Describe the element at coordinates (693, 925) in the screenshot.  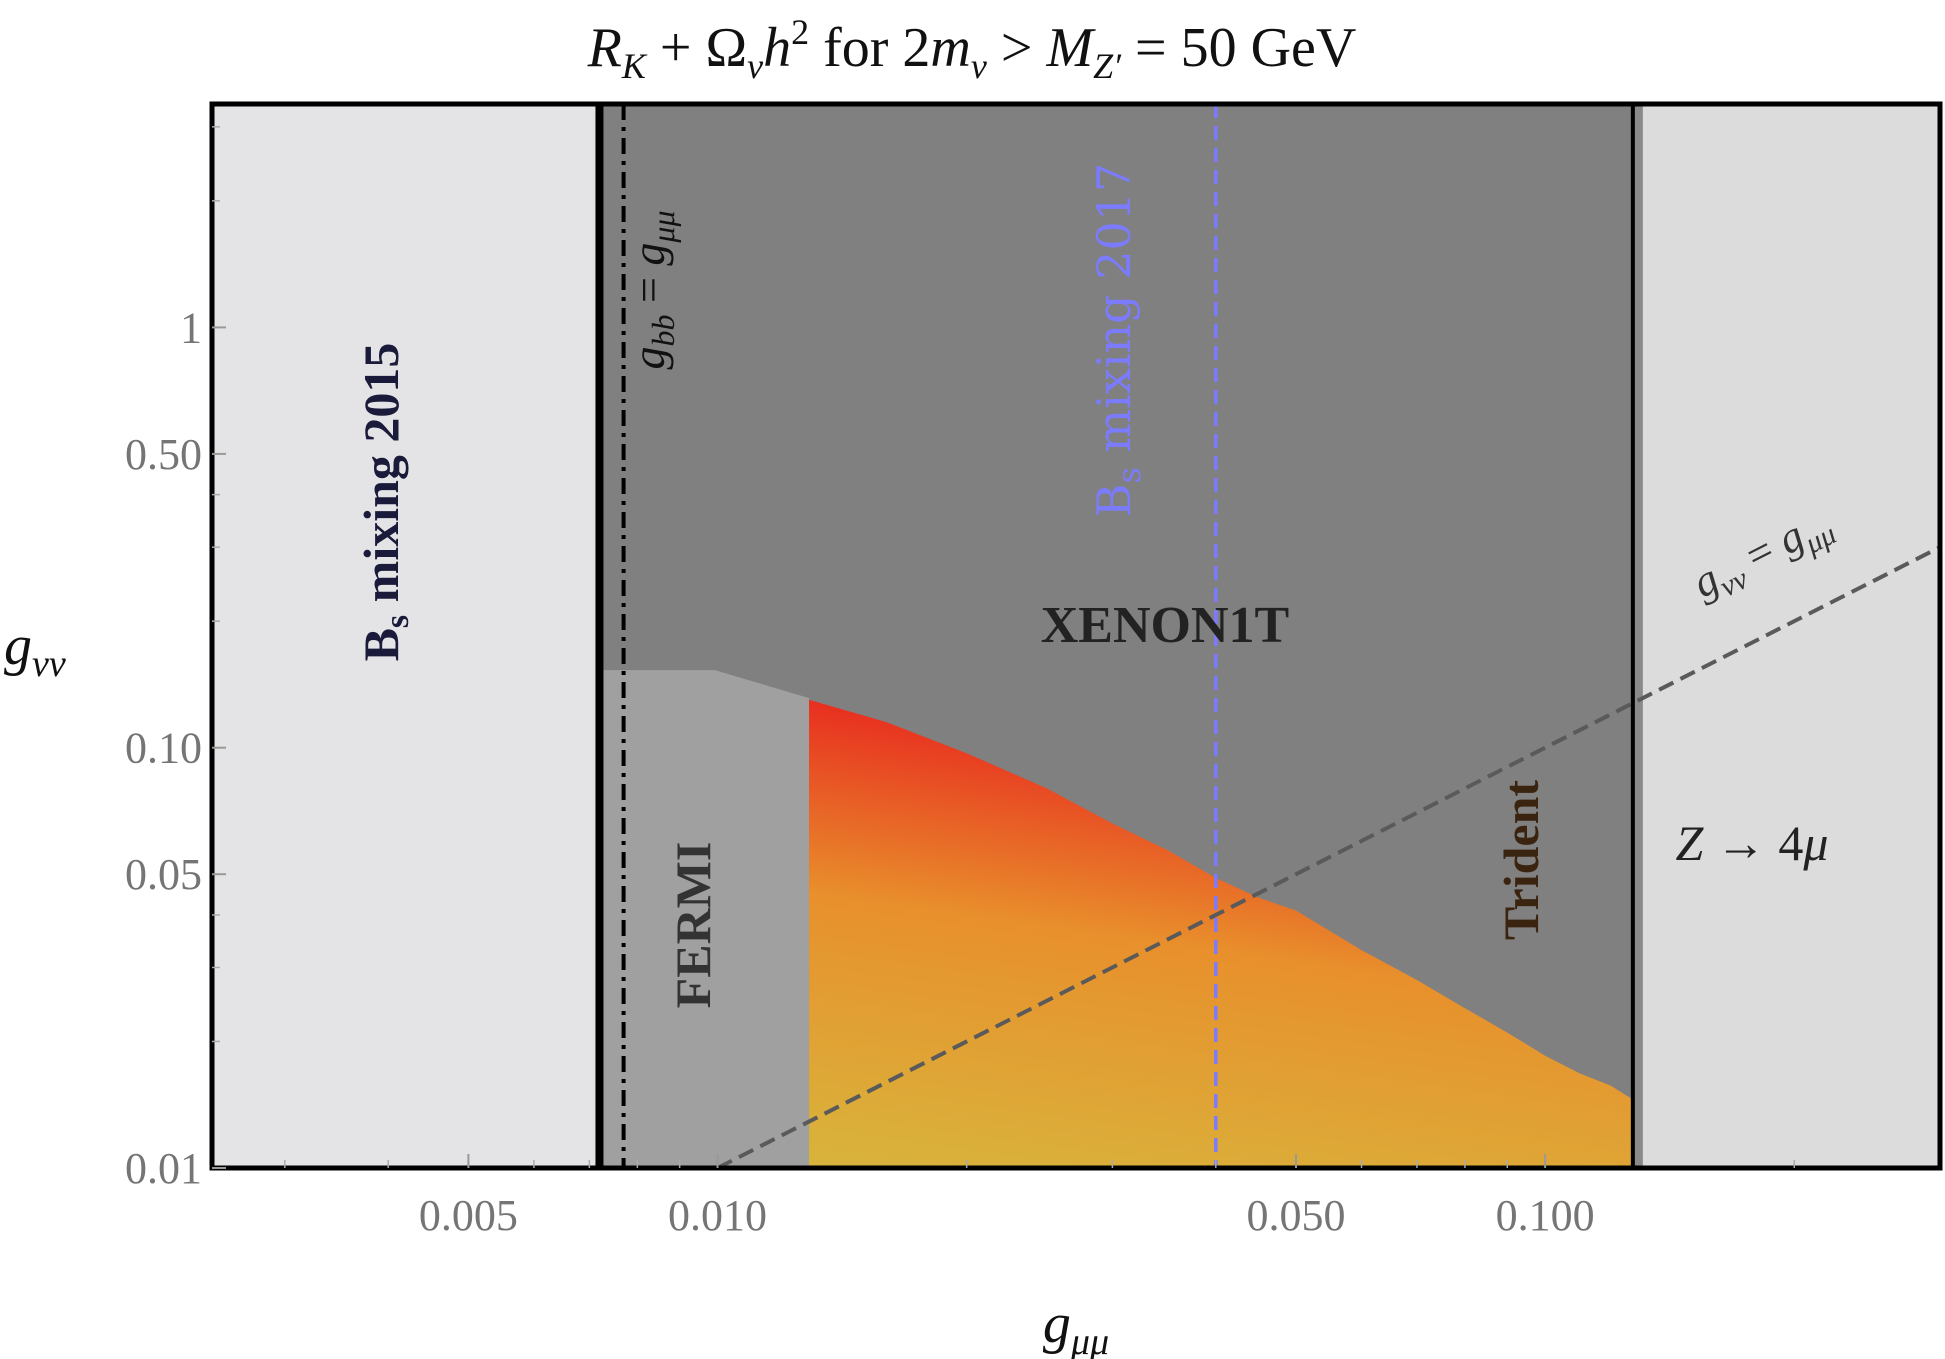
I see `fermi-label: FERMI` at that location.